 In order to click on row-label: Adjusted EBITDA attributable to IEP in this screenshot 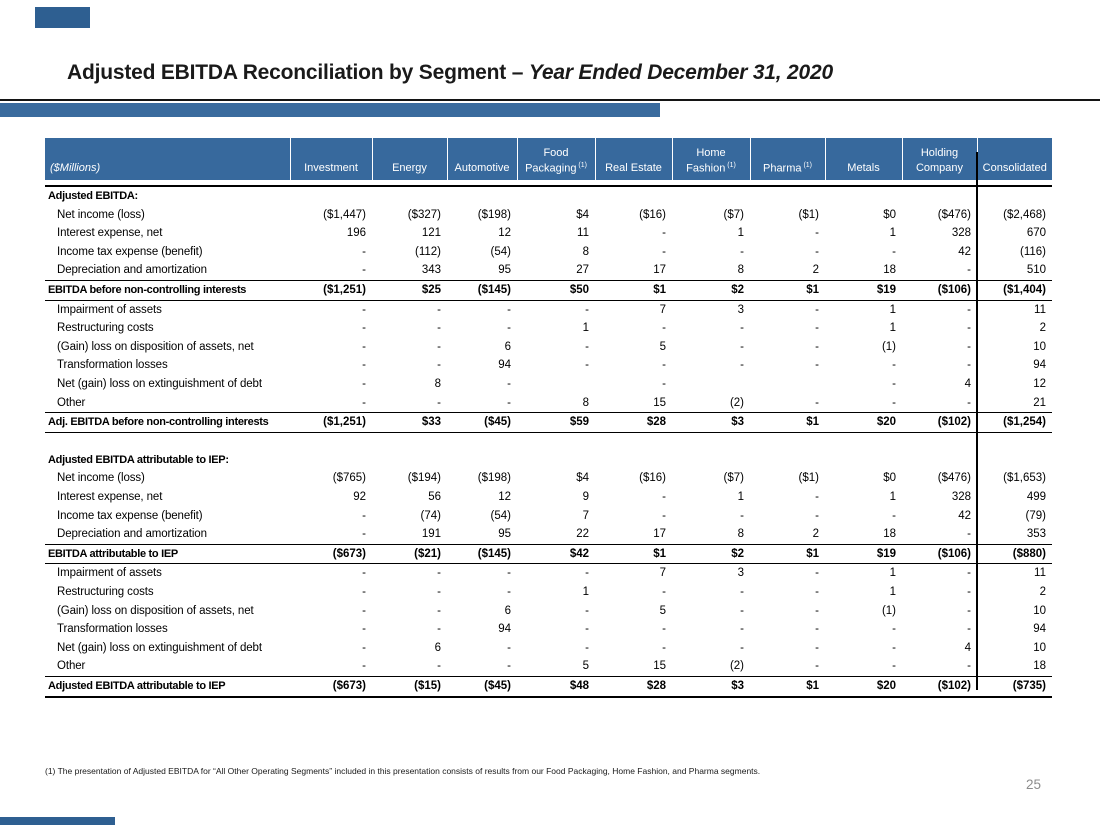, I will do `click(167, 686)`.